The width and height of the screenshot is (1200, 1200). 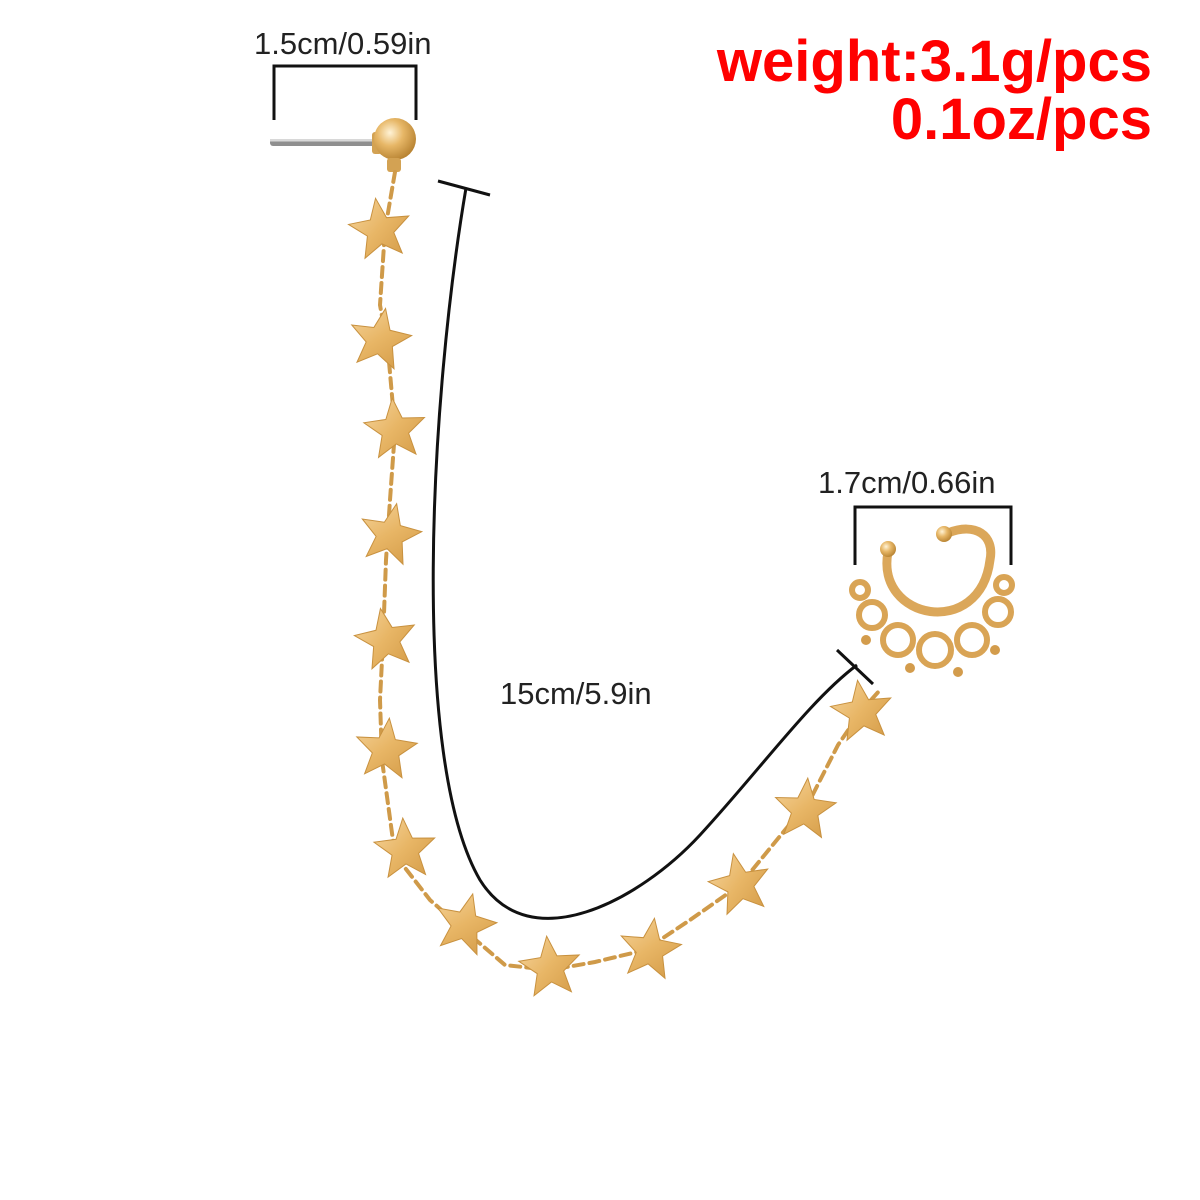 I want to click on septum-cuff-icon, so click(x=932, y=600).